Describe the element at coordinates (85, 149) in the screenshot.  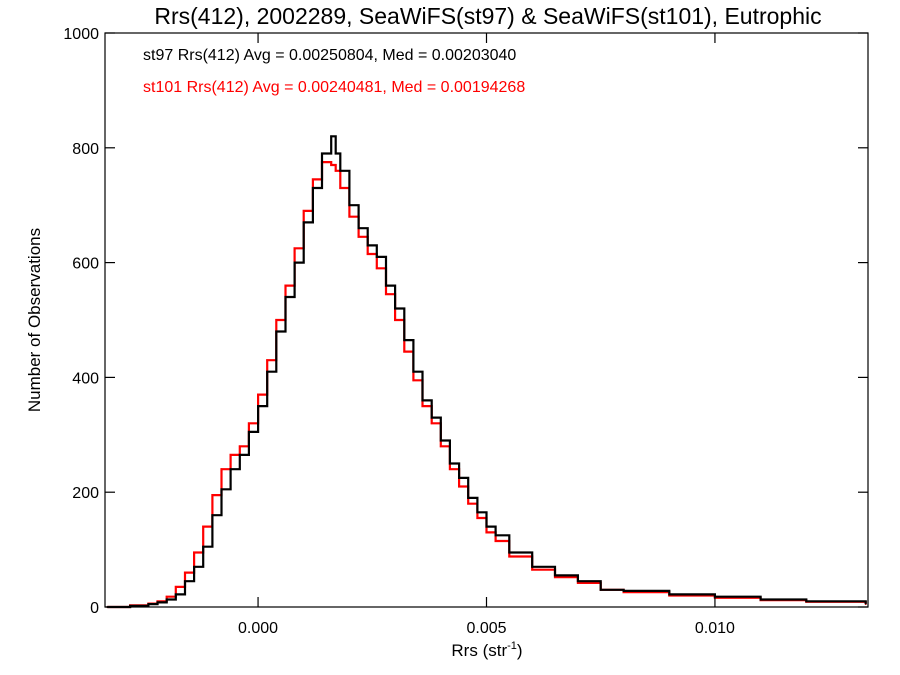
I see `y-tick-label: 800` at that location.